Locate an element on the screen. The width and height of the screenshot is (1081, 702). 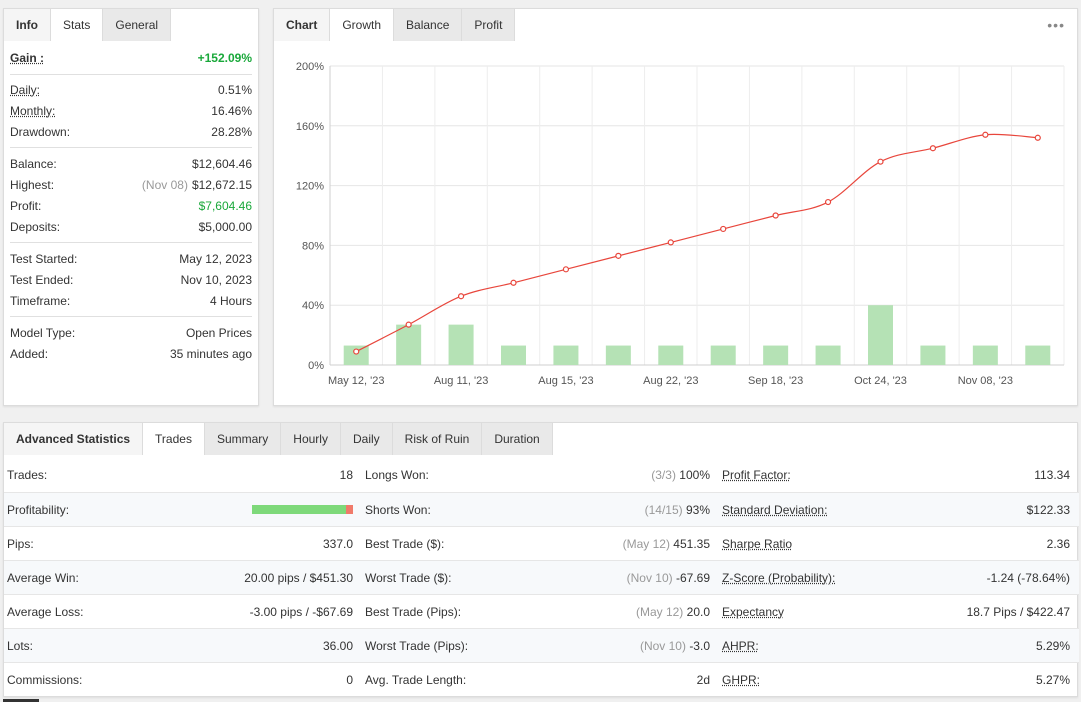
stat-cell: Commissions: 0 is located at coordinates (180, 679).